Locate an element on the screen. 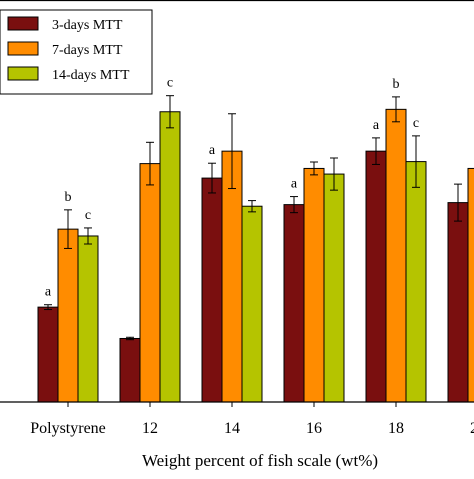 This screenshot has height=479, width=474. legend-label: 3-days MTT is located at coordinates (87, 25).